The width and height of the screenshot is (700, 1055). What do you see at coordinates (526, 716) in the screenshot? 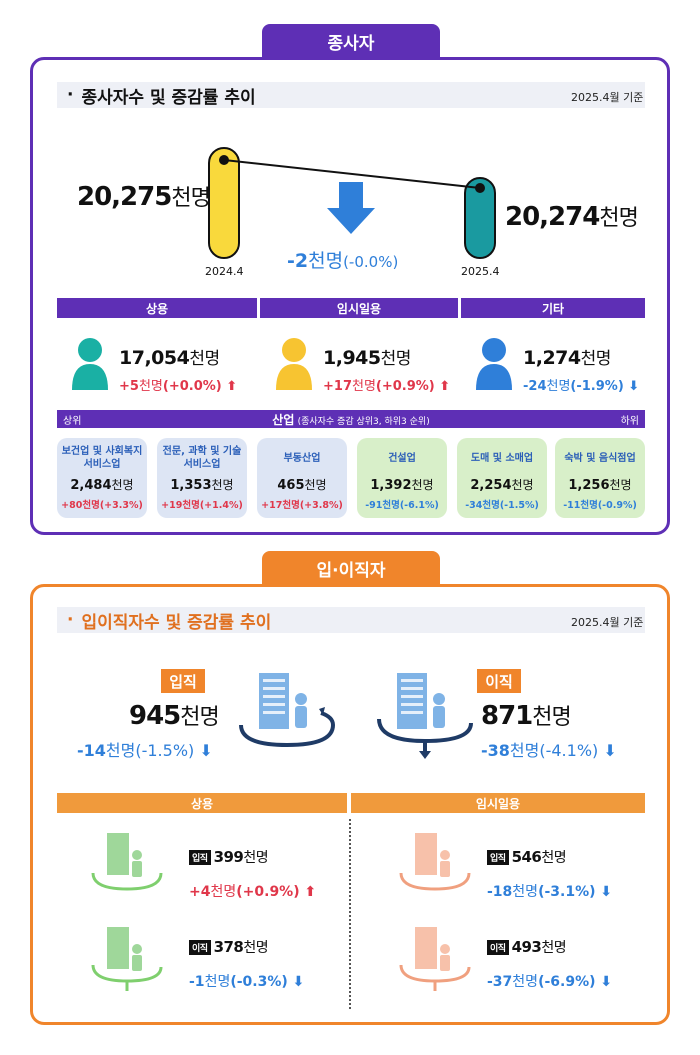
I see `separation-total: 871천명` at bounding box center [526, 716].